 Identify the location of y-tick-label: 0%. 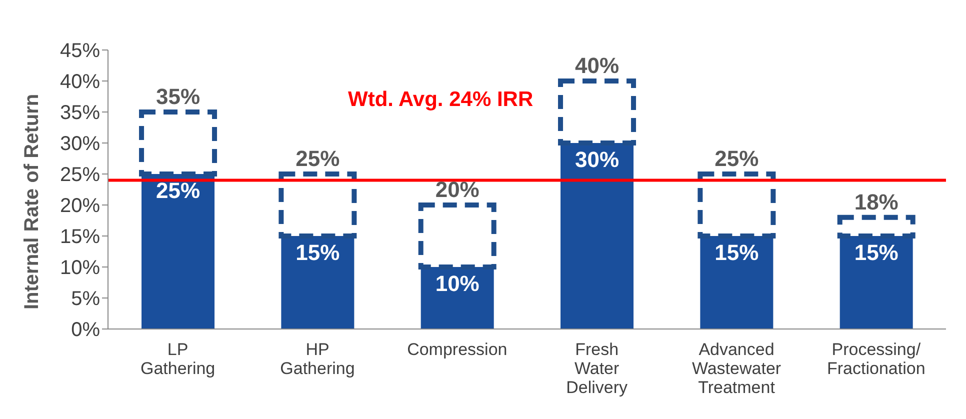
(85, 330).